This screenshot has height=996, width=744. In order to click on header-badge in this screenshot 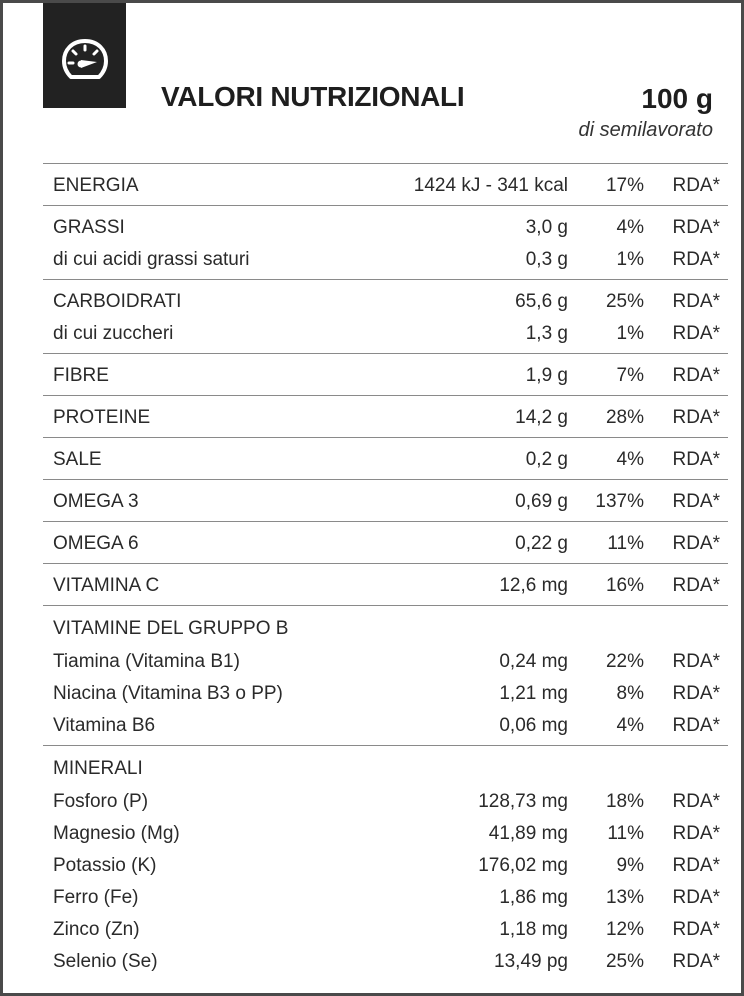, I will do `click(84, 55)`.